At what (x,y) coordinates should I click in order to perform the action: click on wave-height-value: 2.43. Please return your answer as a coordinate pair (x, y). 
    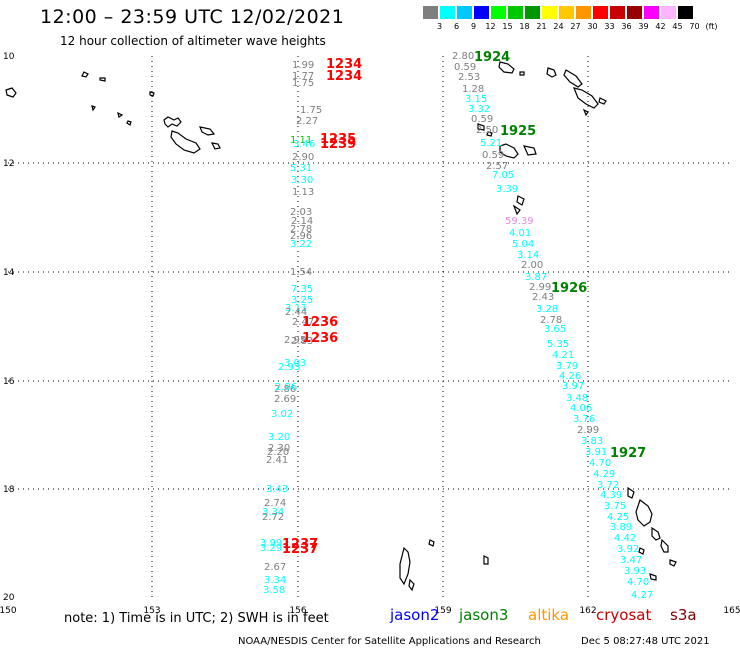
    Looking at the image, I should click on (543, 297).